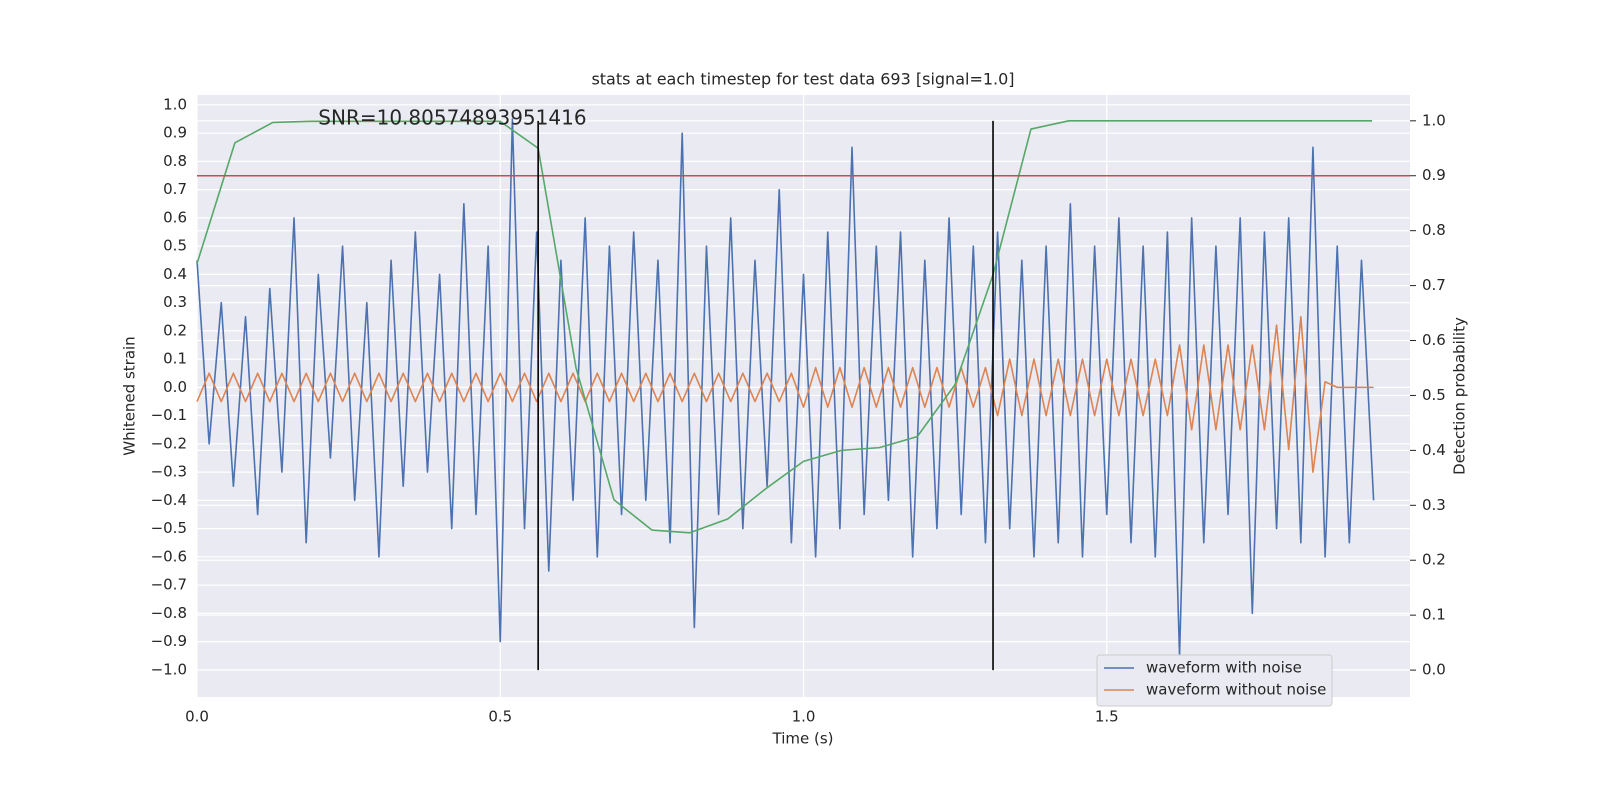 Image resolution: width=1600 pixels, height=800 pixels. Describe the element at coordinates (175, 133) in the screenshot. I see `y-tick-label: 0.9` at that location.